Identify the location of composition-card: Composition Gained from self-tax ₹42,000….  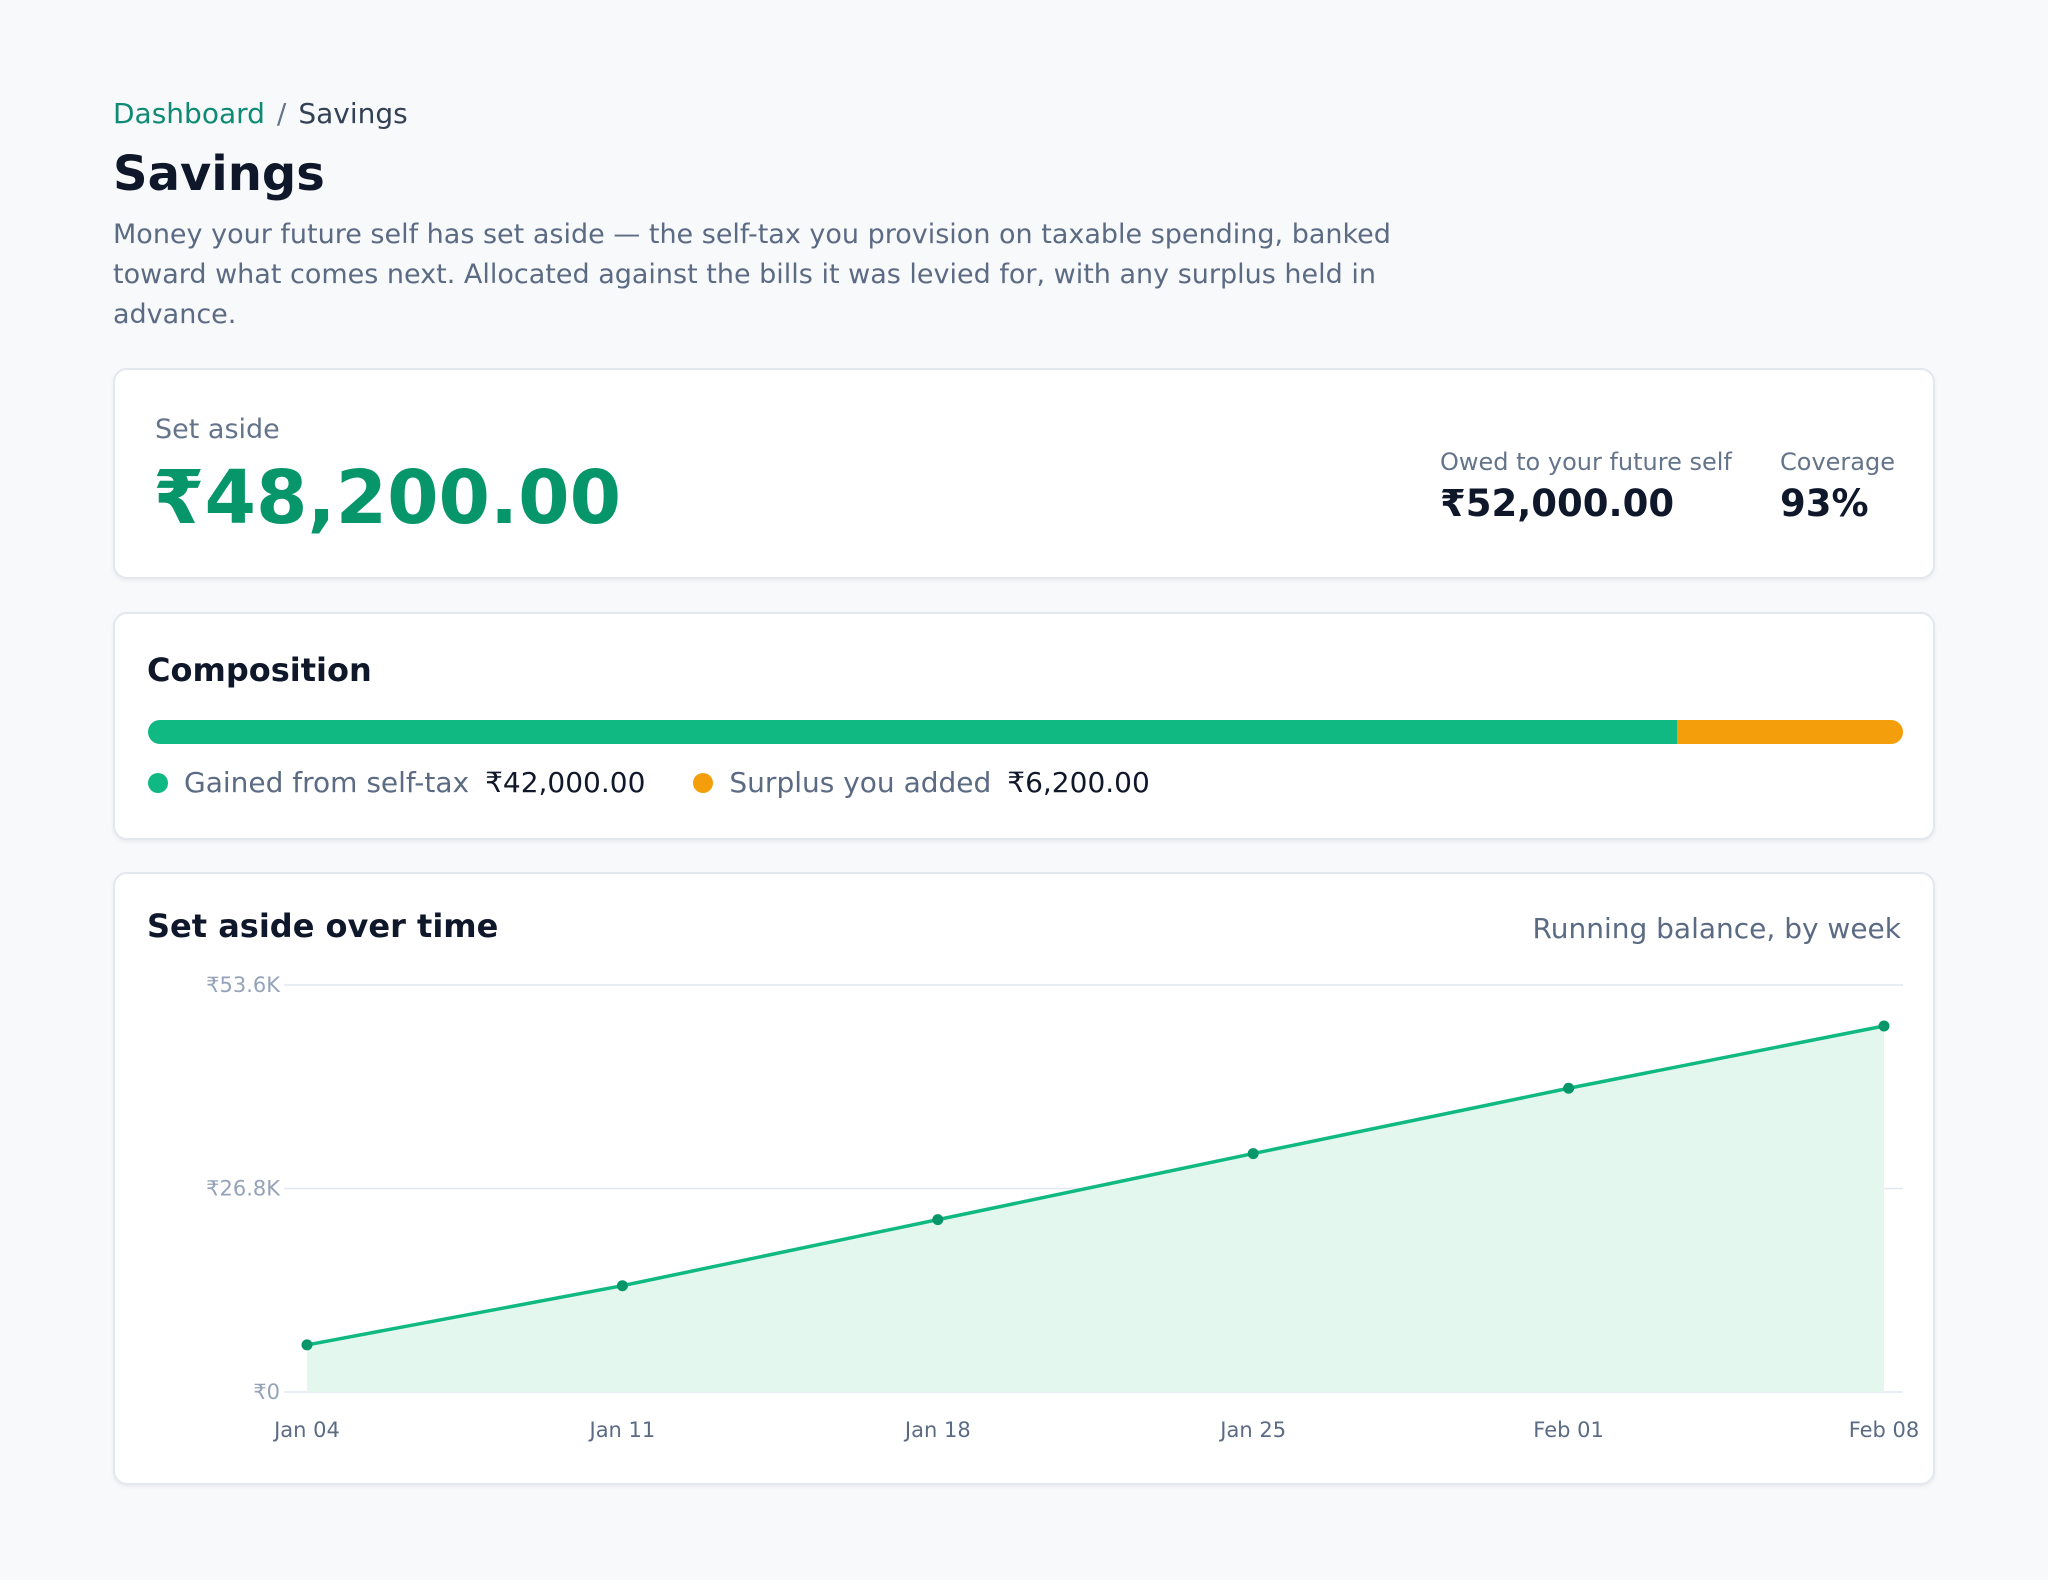
(1024, 726).